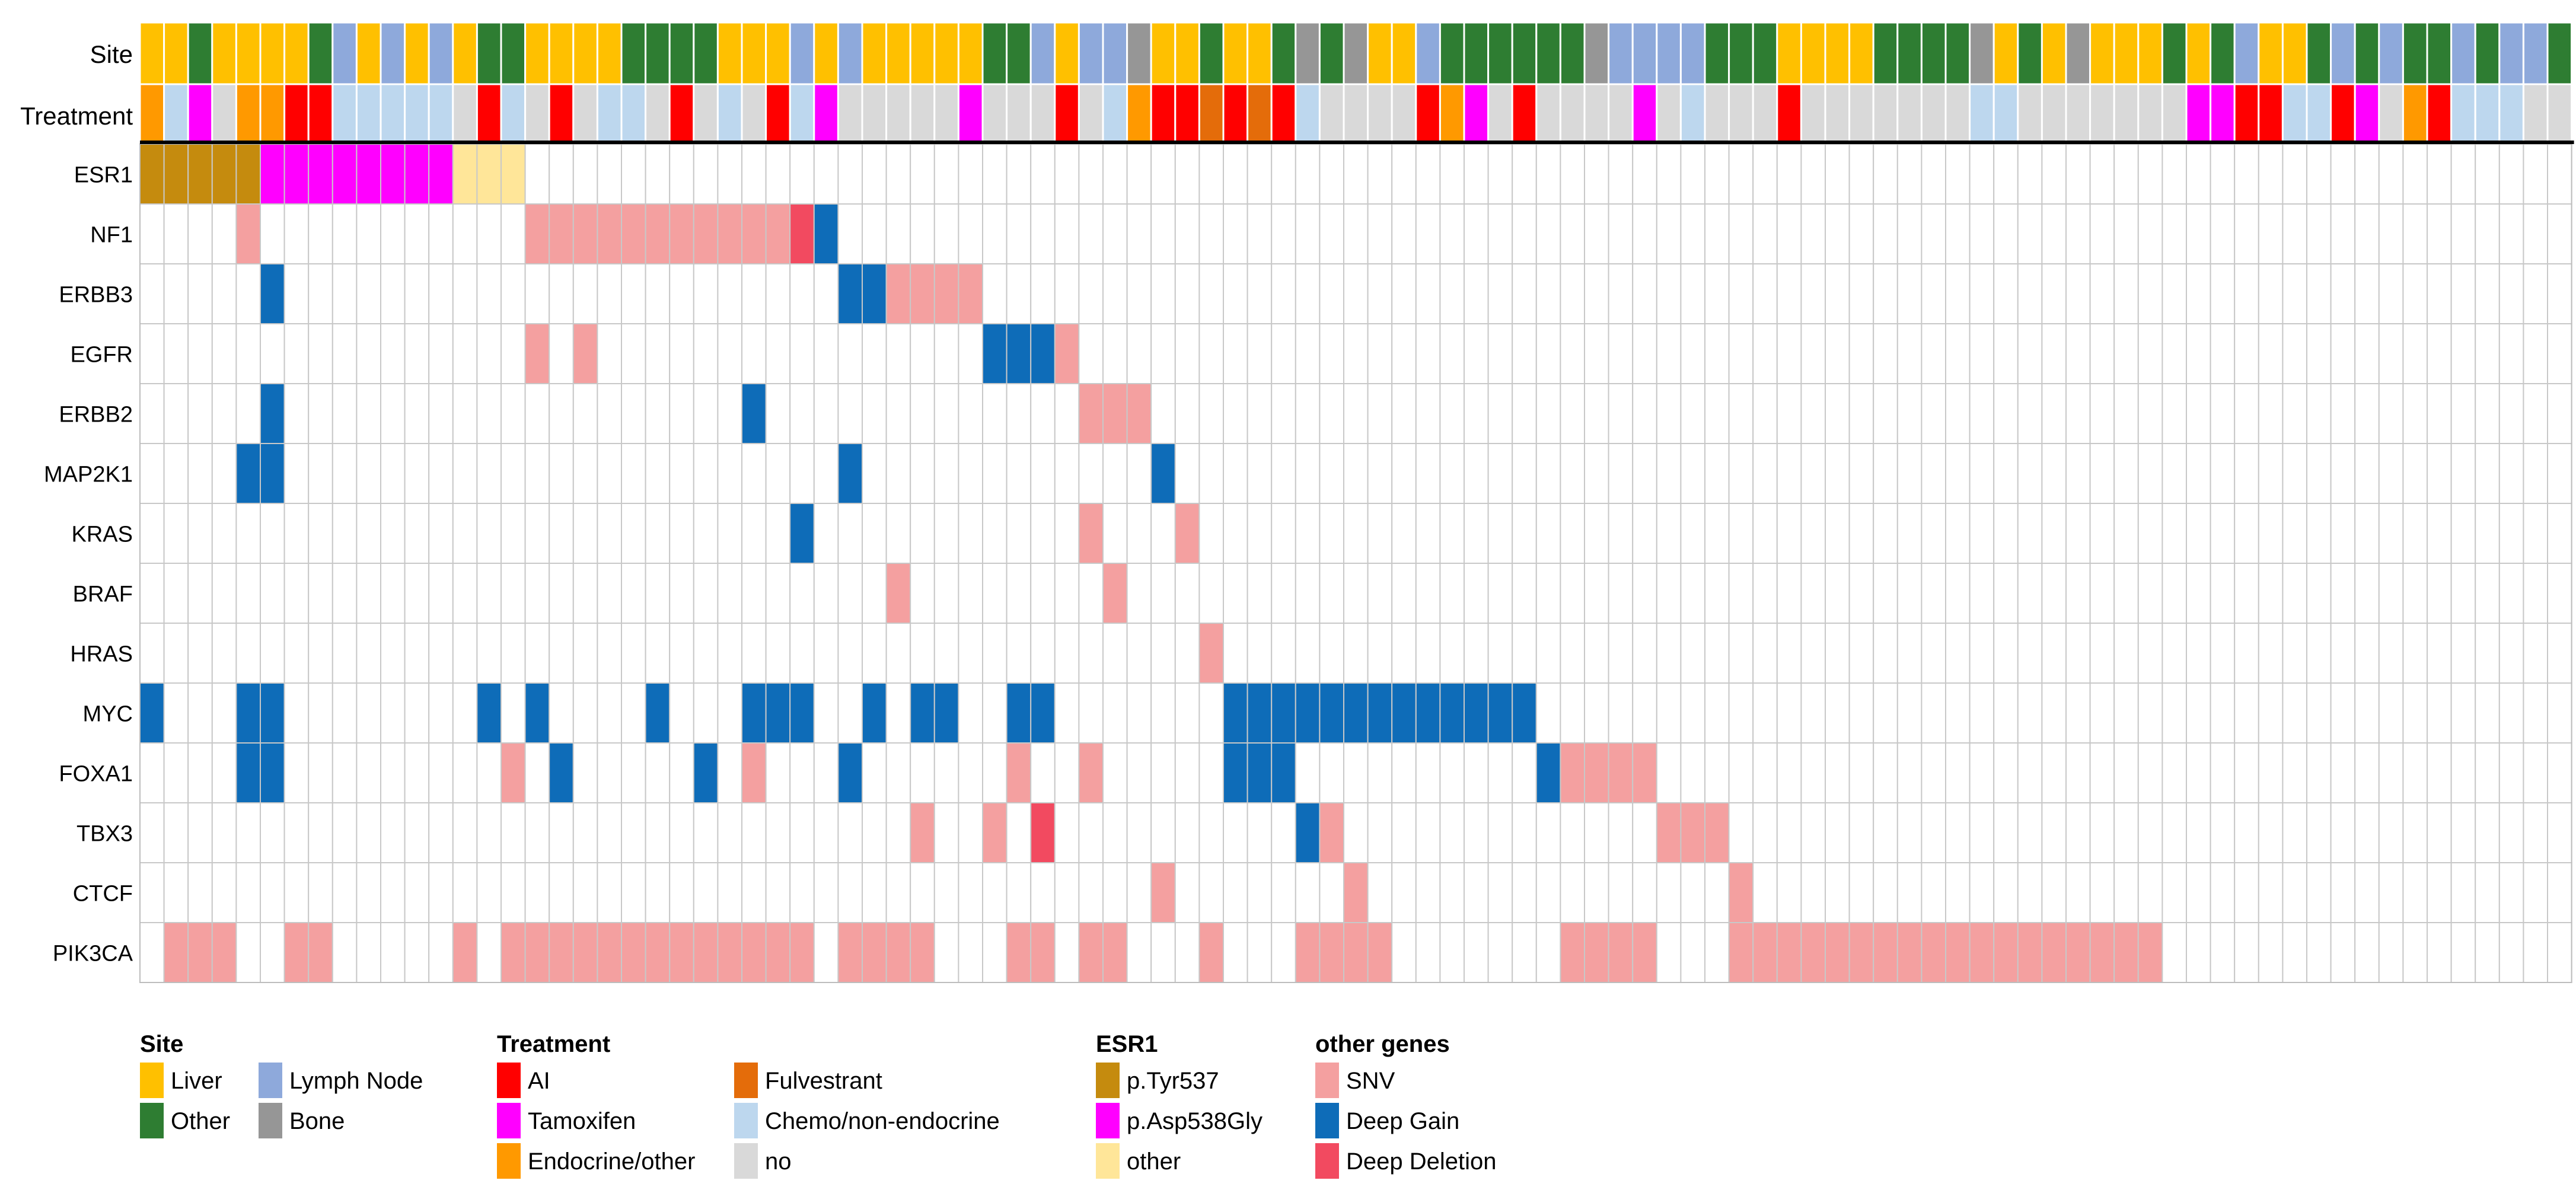  Describe the element at coordinates (882, 1121) in the screenshot. I see `legend-label-chemo-non-endocrine: Chemo/non-endocrine` at that location.